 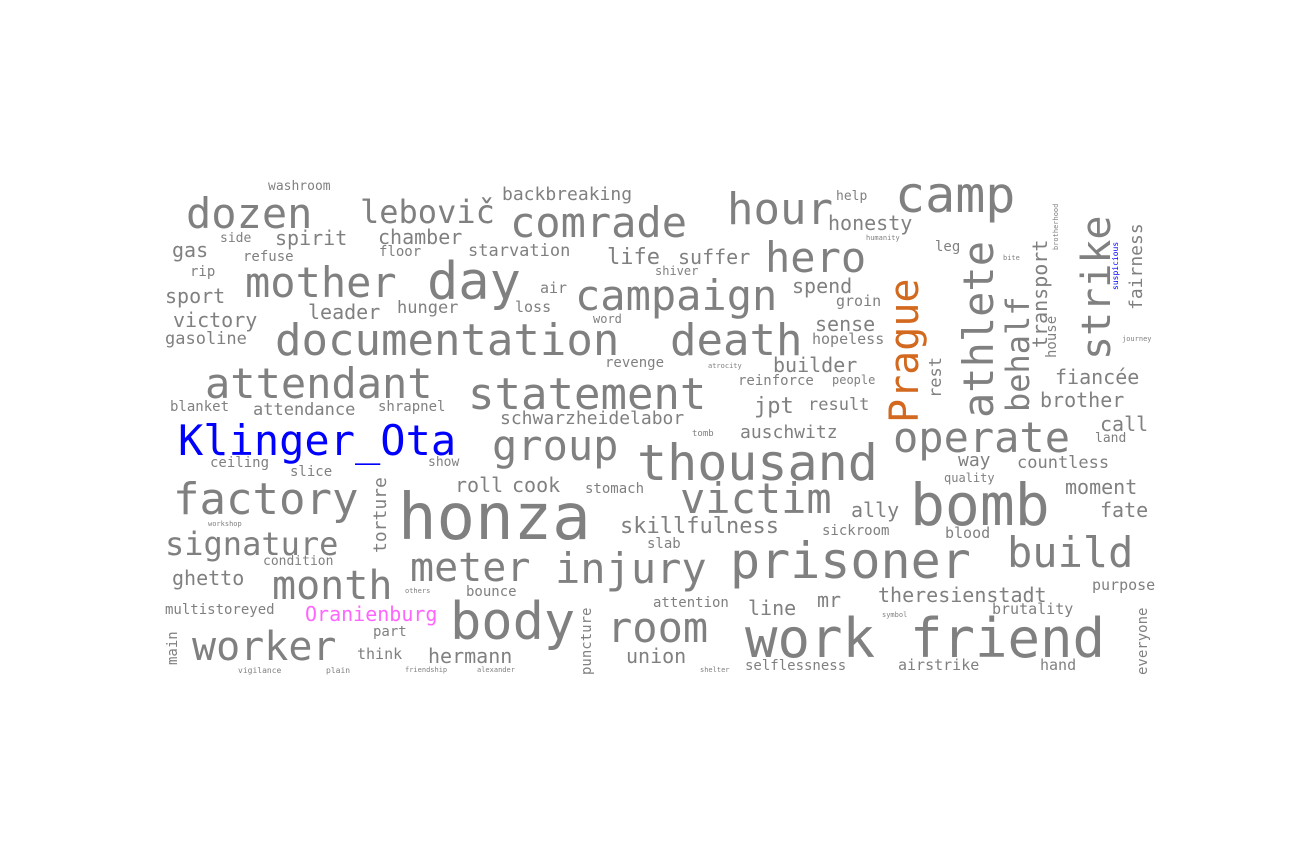 What do you see at coordinates (536, 485) in the screenshot?
I see `word-cook: cook` at bounding box center [536, 485].